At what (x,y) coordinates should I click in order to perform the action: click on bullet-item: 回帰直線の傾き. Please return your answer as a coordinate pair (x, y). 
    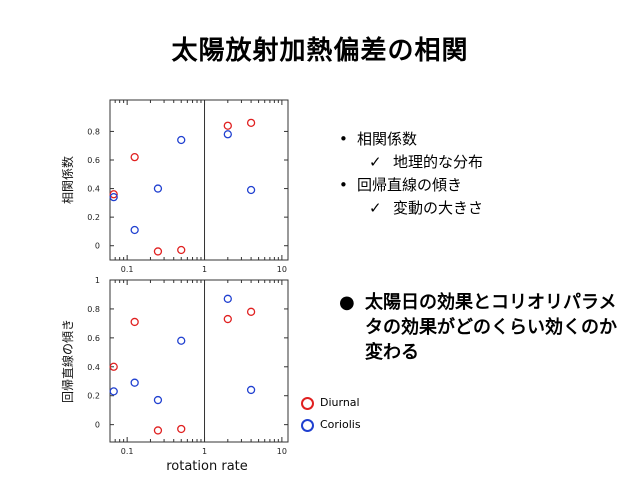
    Looking at the image, I should click on (409, 185).